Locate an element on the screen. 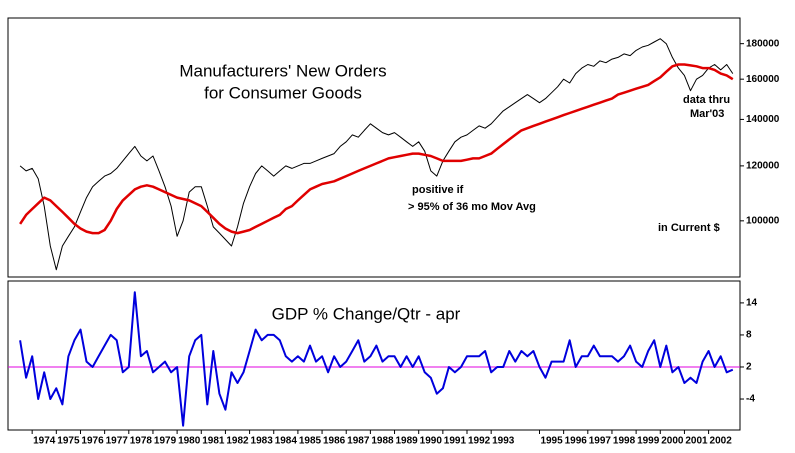  x-tick-label: 1992 is located at coordinates (479, 441).